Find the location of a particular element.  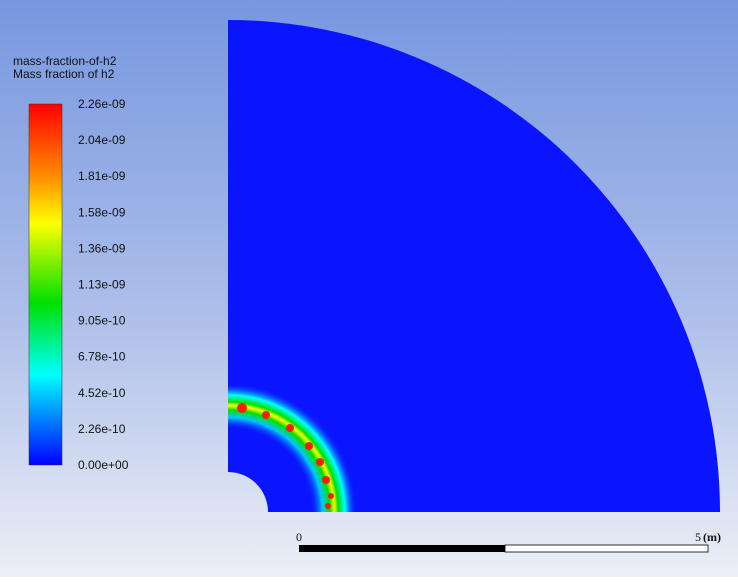

colorbar-label: 1.36e-09 is located at coordinates (102, 248).